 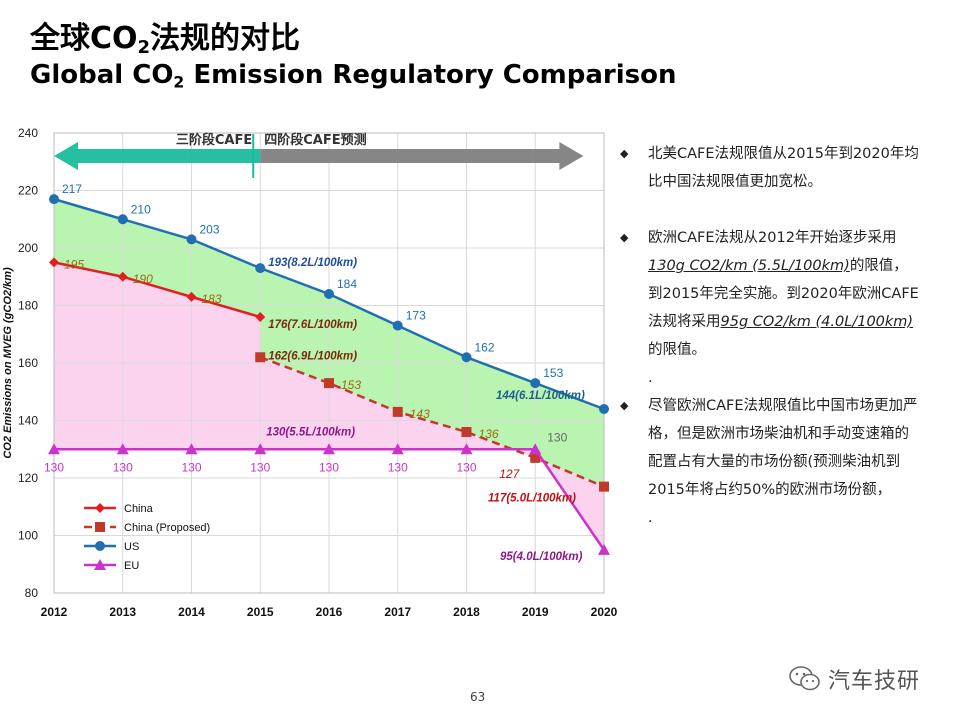 I want to click on x-tick-label: 2013, so click(x=122, y=612).